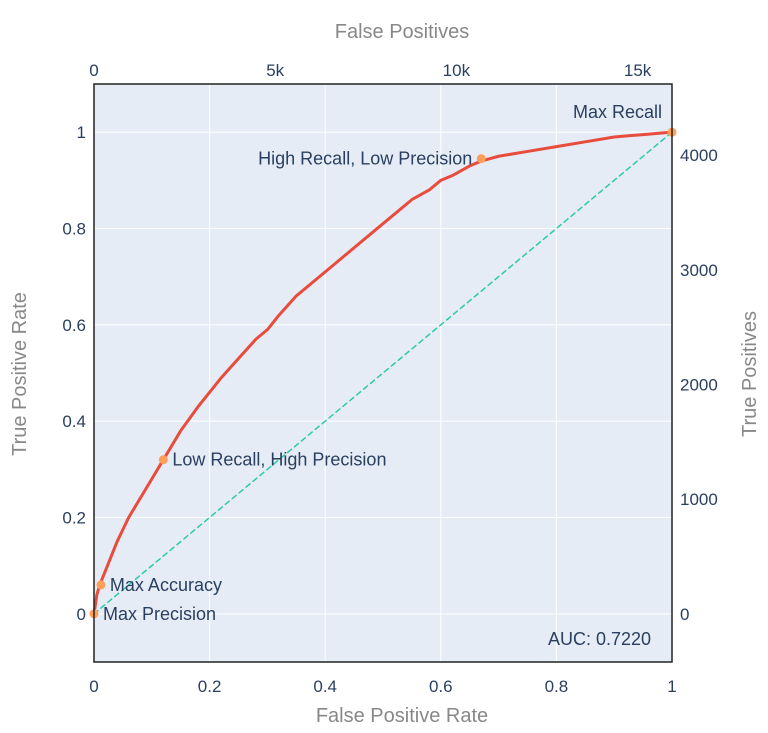 The width and height of the screenshot is (768, 733). What do you see at coordinates (74, 229) in the screenshot?
I see `y-tick-label: 0.8` at bounding box center [74, 229].